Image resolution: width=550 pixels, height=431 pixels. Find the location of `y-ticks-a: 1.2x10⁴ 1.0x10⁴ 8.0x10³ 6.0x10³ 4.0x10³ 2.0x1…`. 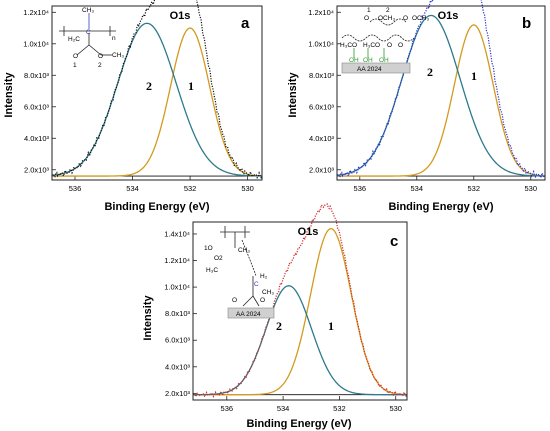

y-ticks-a: 1.2x10⁴ 1.0x10⁴ 8.0x10³ 6.0x10³ 4.0x10³ 2.0x1… is located at coordinates (39, 91).